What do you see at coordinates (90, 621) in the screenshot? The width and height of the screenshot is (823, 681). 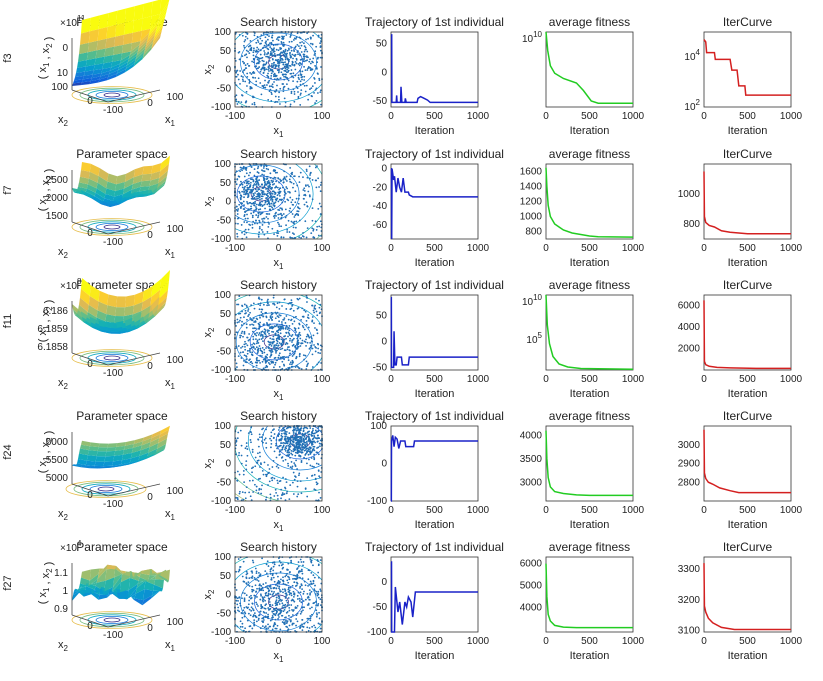 I see `surface-yaxis` at bounding box center [90, 621].